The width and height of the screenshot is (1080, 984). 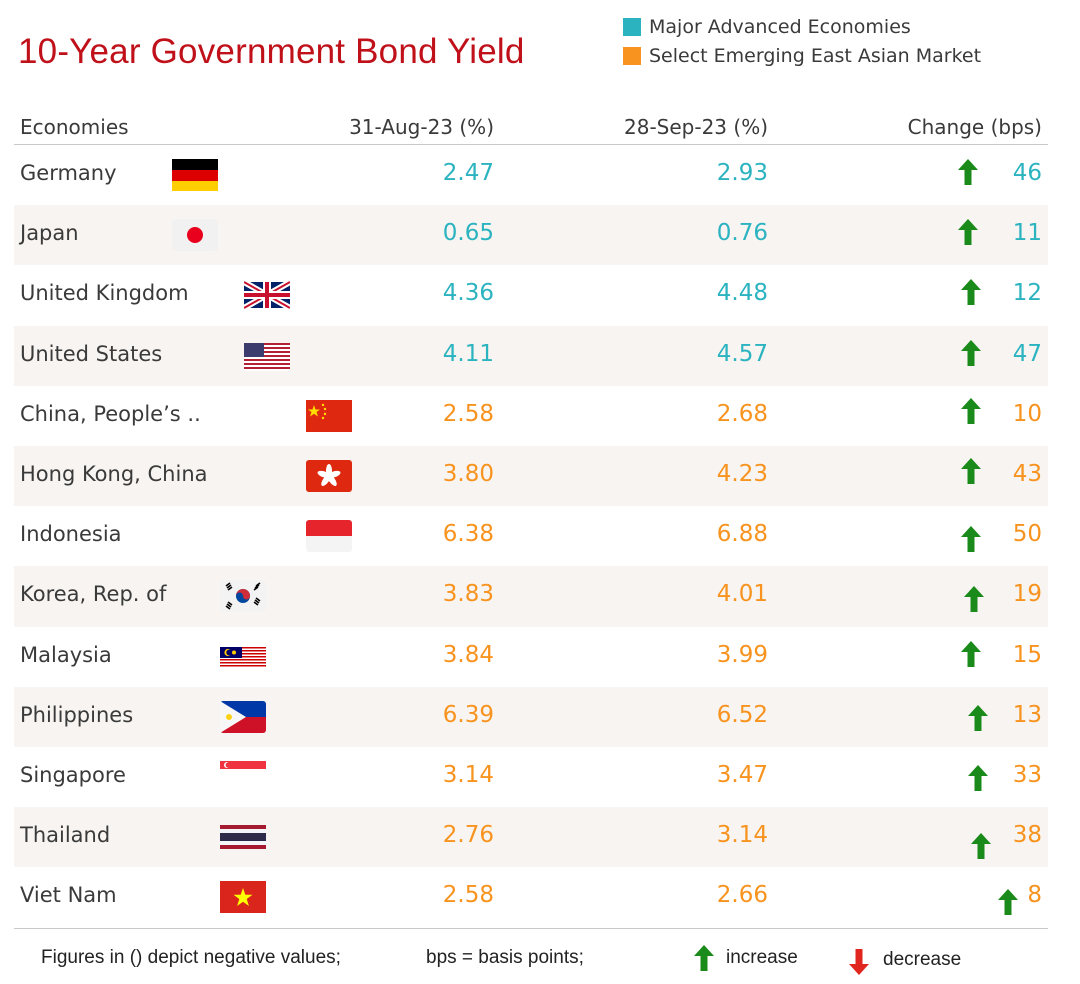 What do you see at coordinates (1027, 654) in the screenshot?
I see `value-change: 15` at bounding box center [1027, 654].